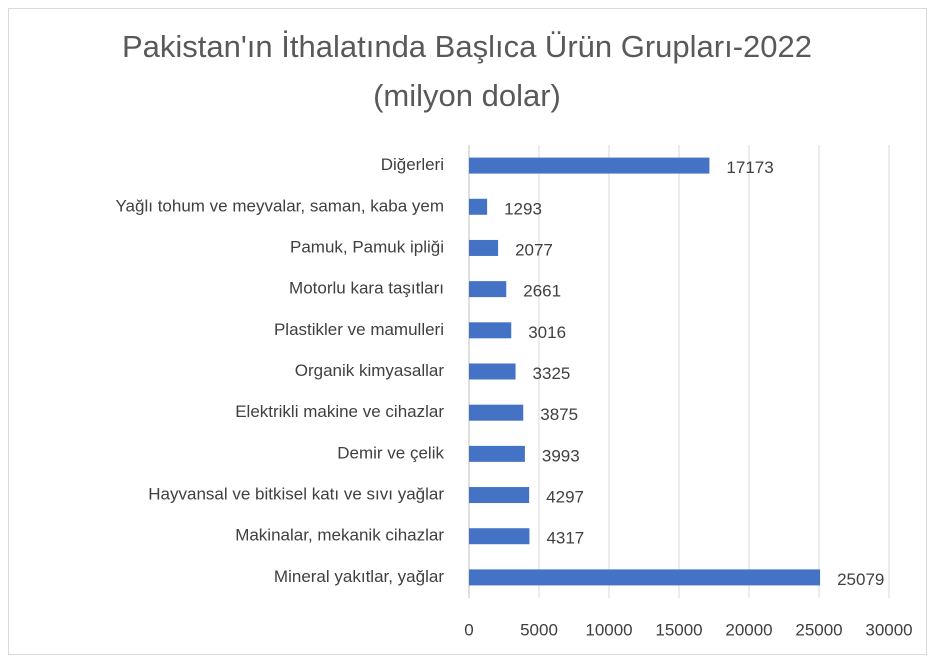 The height and width of the screenshot is (662, 935). Describe the element at coordinates (565, 497) in the screenshot. I see `data-label: 4297` at that location.